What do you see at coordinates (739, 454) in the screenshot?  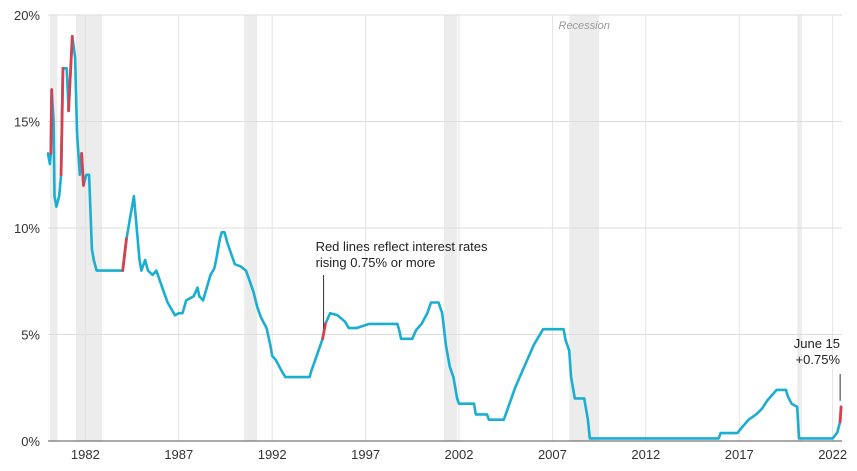 I see `x-tick-label: 2017` at bounding box center [739, 454].